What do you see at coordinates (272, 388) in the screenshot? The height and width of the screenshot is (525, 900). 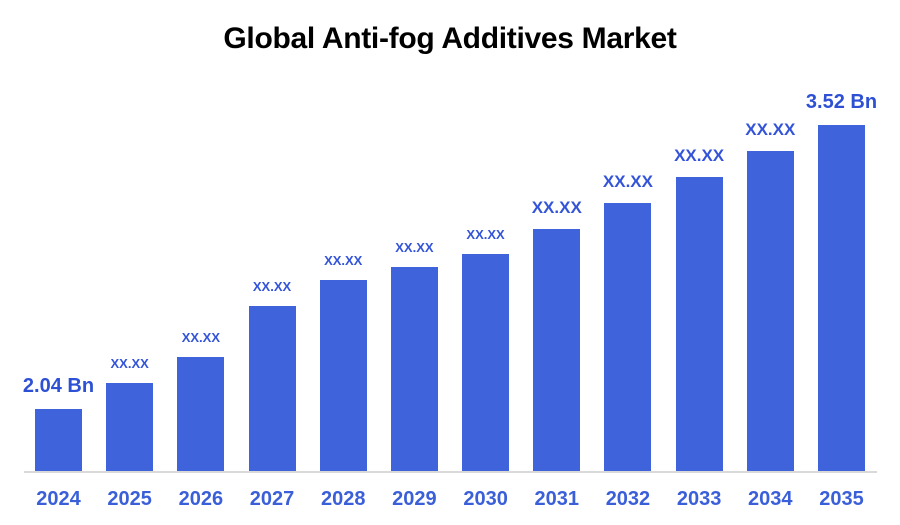 I see `bar-2027` at bounding box center [272, 388].